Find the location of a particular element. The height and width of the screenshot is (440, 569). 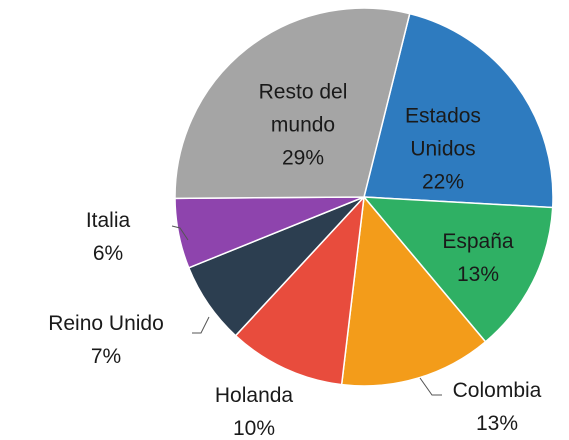

category-label: Estados Unidos is located at coordinates (443, 132).